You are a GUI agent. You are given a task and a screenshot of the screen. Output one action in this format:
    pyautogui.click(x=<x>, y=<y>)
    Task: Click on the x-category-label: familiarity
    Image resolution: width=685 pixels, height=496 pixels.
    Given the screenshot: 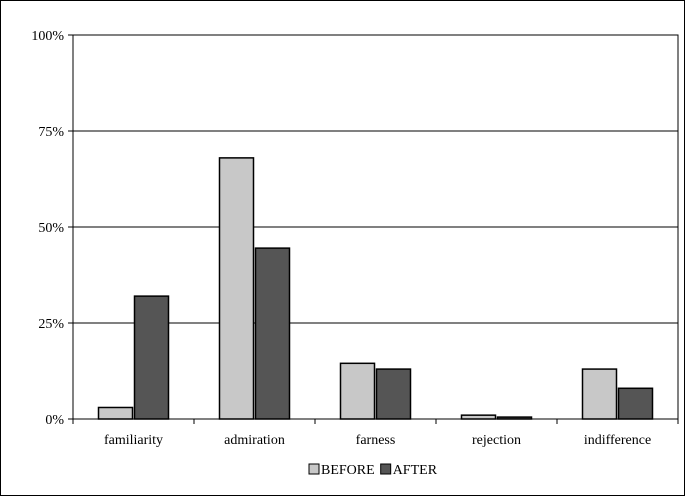 What is the action you would take?
    pyautogui.click(x=133, y=440)
    